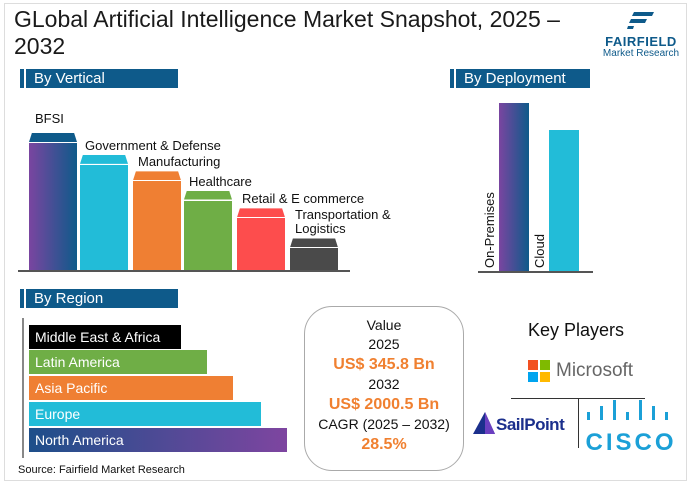 The height and width of the screenshot is (485, 691). Describe the element at coordinates (153, 145) in the screenshot. I see `vertical-bar-label: Government & Defense` at that location.